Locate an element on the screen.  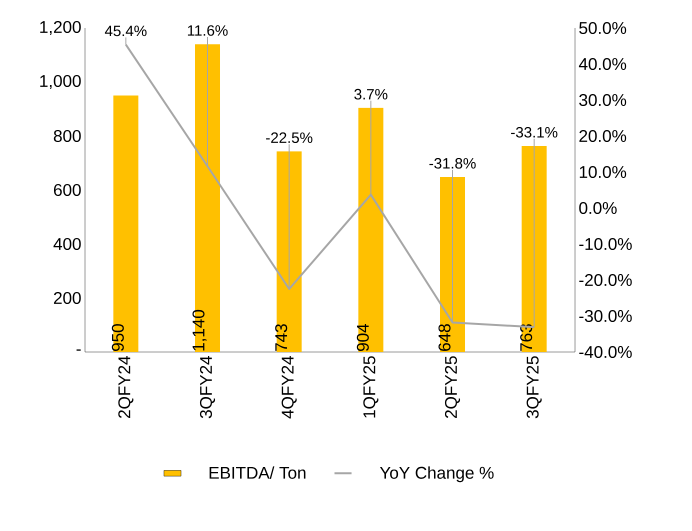
data-label: 45.4% is located at coordinates (125, 31).